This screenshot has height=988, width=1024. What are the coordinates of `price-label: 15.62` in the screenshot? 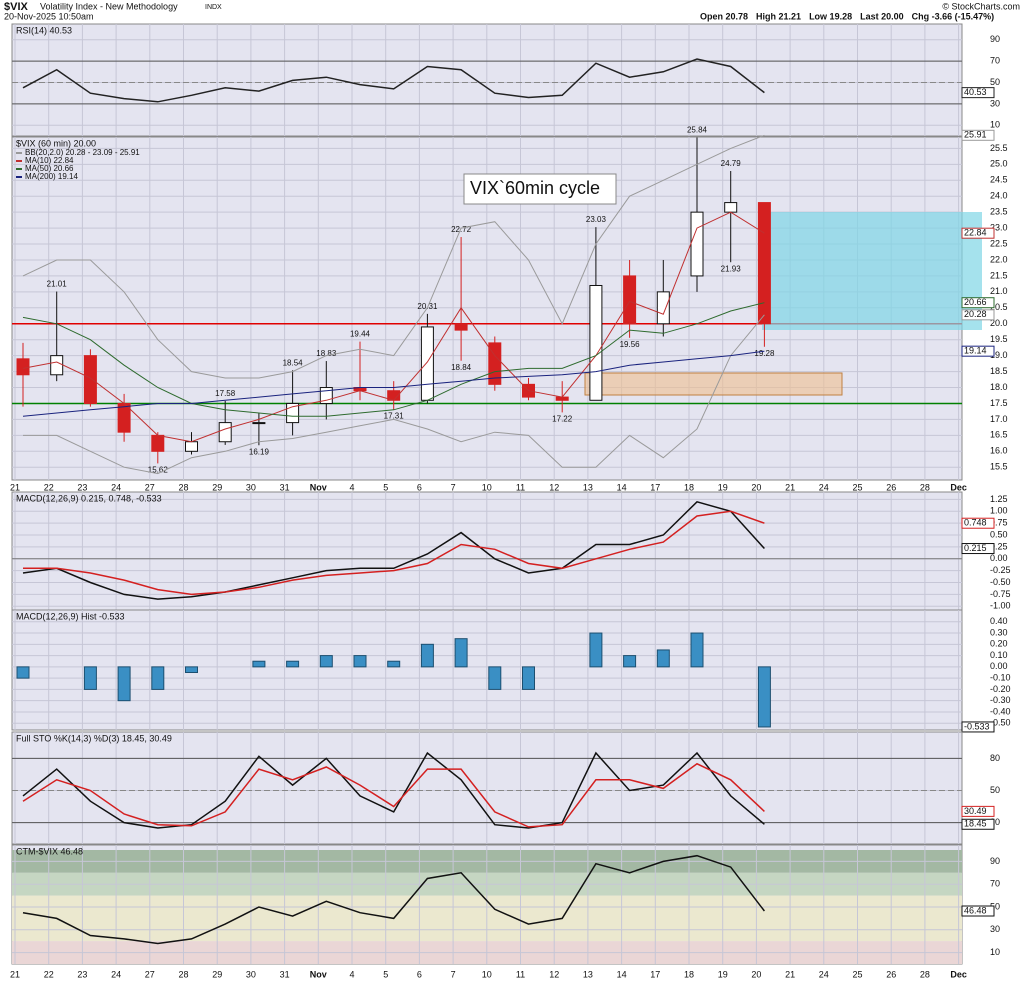 It's located at (158, 470).